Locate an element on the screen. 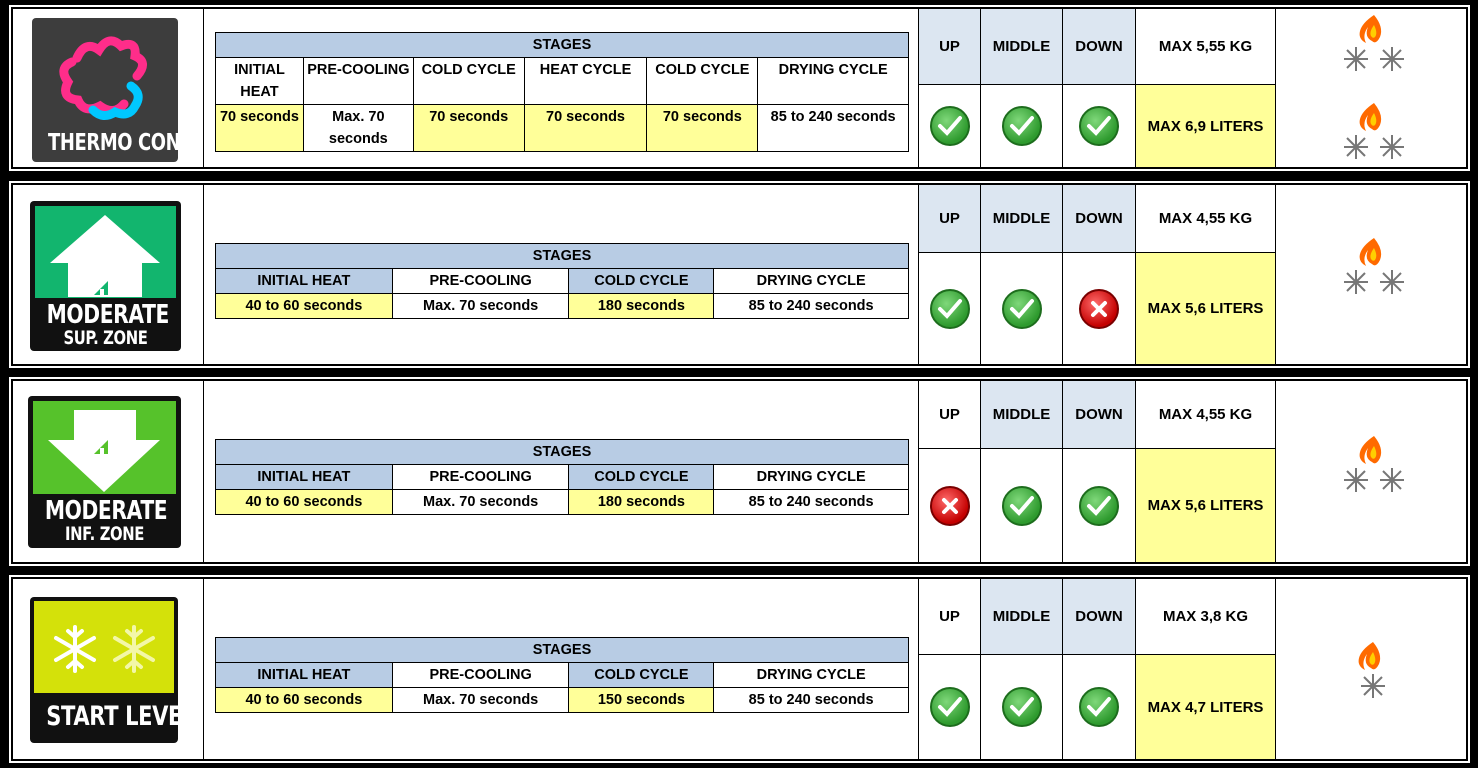  logo-sublabel: SUP. ZONE is located at coordinates (105, 338).